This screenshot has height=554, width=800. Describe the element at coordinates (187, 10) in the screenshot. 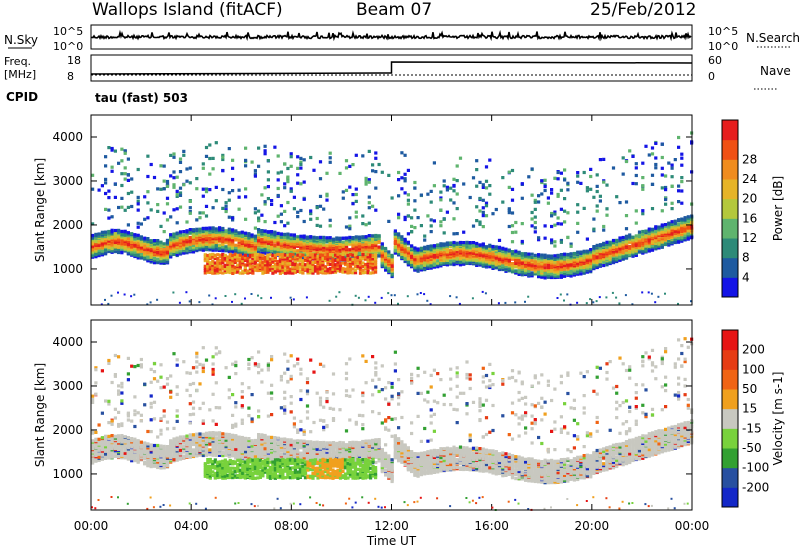

I see `site-title: Wallops Island (fitACF)` at that location.